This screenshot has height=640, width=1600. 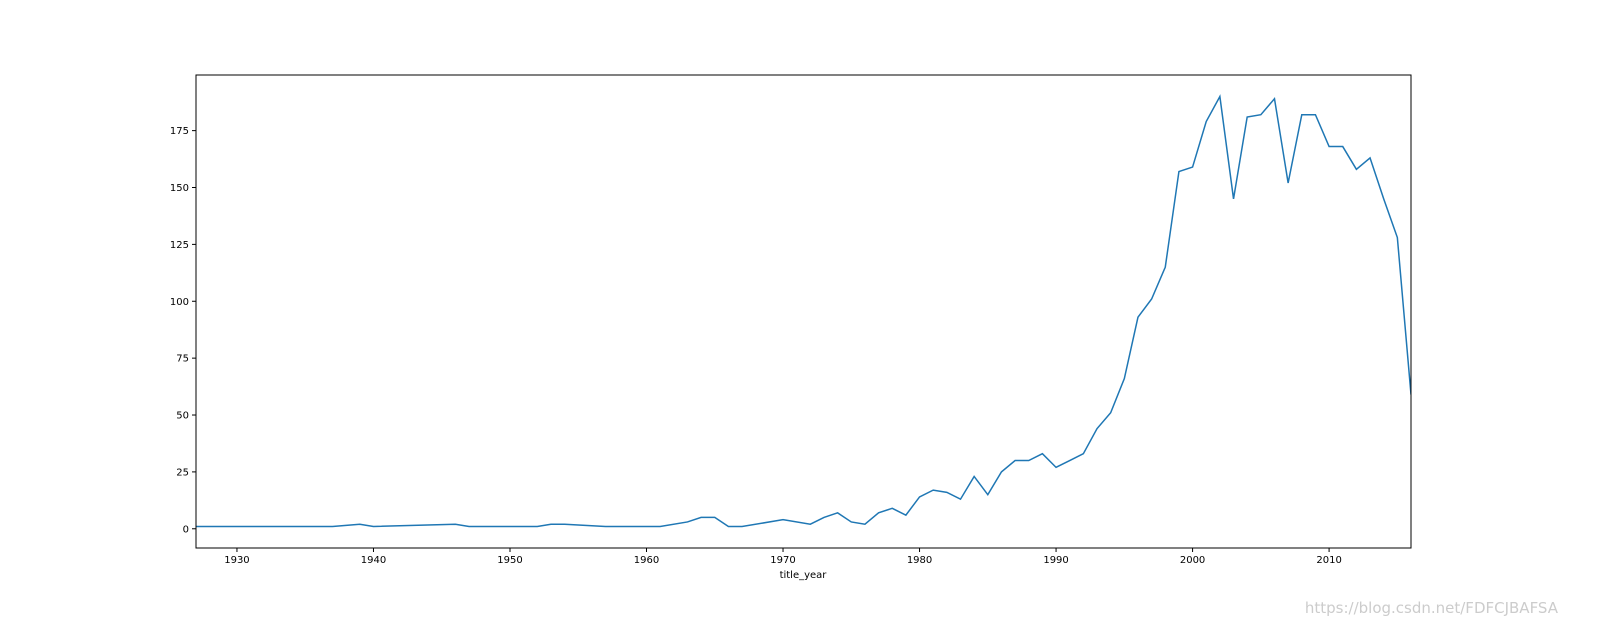 I want to click on y-tick-label: 50, so click(x=182, y=416).